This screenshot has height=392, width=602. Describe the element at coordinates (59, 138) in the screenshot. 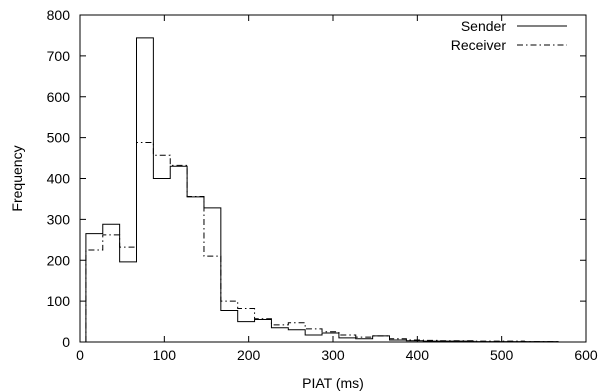

I see `y-tick-label: 500` at that location.